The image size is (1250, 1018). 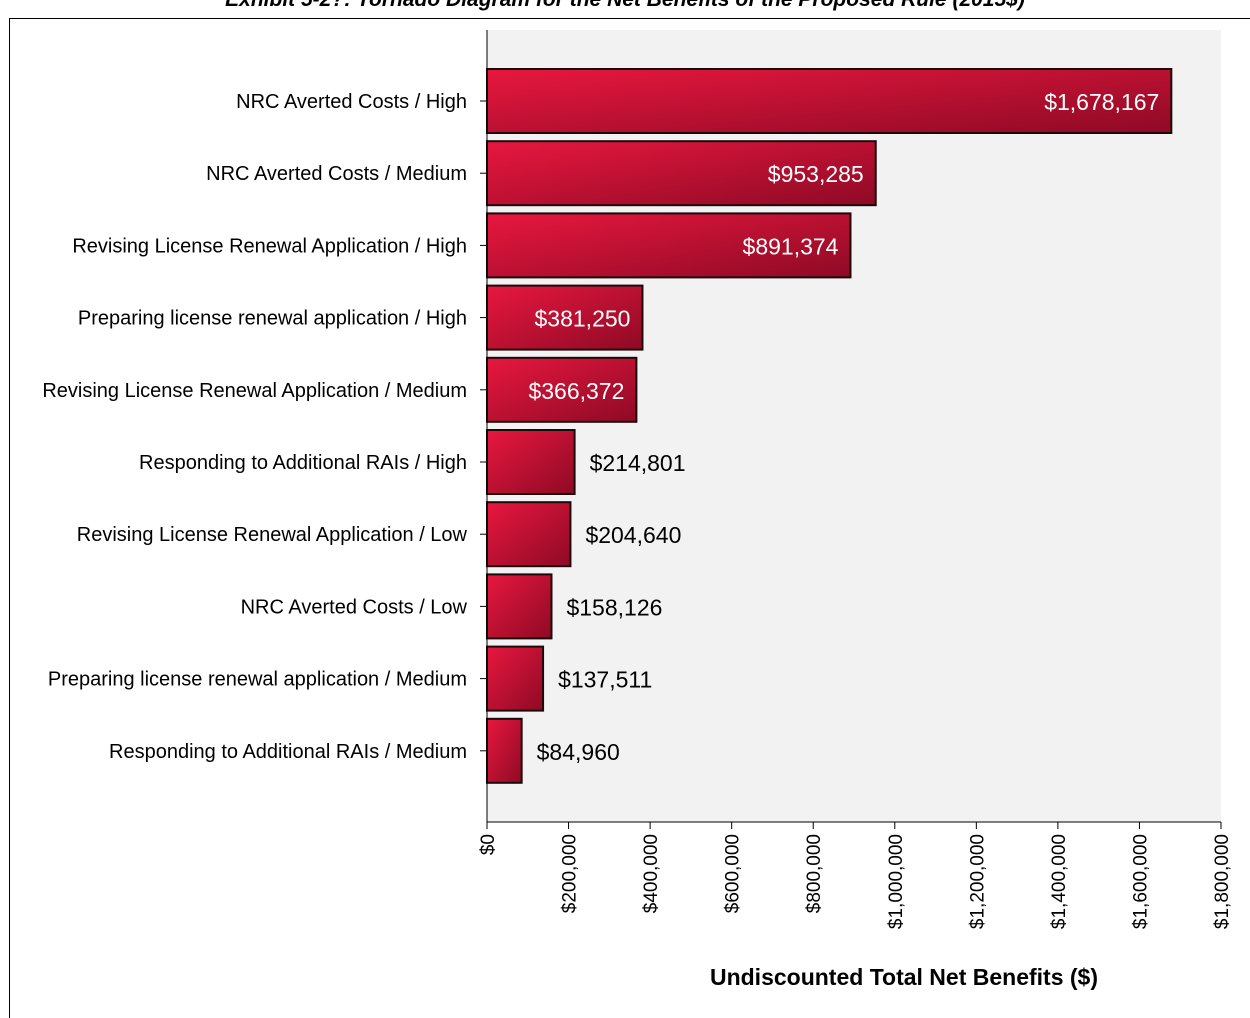 I want to click on x-tick-label: $1,400,000, so click(x=1059, y=881).